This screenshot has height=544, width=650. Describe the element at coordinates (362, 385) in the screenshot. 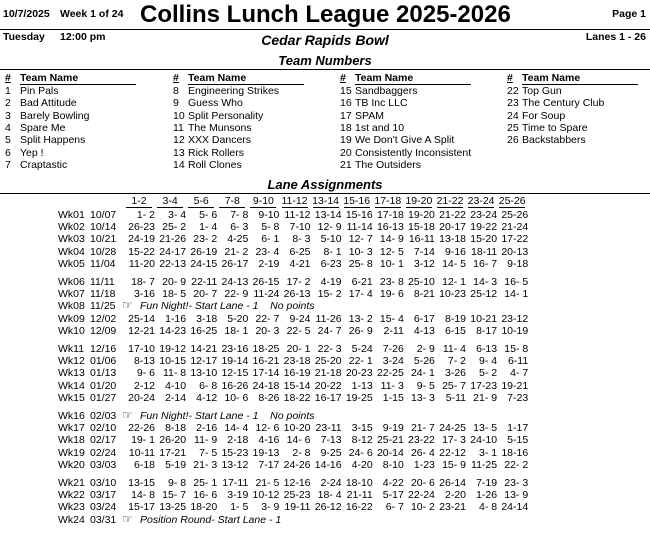

I see `lane-pair: 1-13` at that location.